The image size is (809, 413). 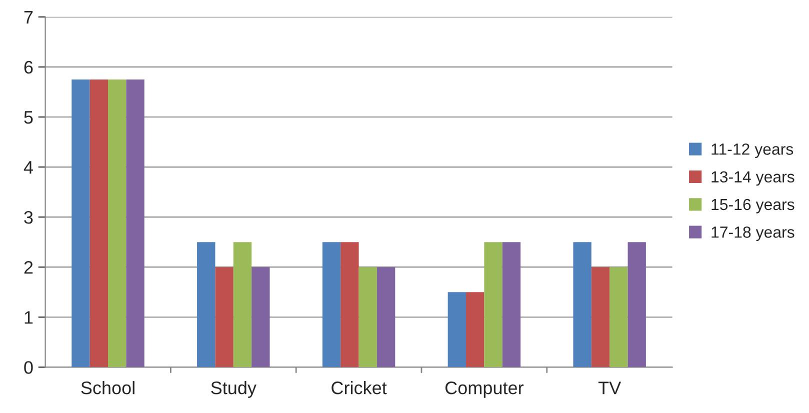 What do you see at coordinates (610, 388) in the screenshot?
I see `x-tick-label: TV` at bounding box center [610, 388].